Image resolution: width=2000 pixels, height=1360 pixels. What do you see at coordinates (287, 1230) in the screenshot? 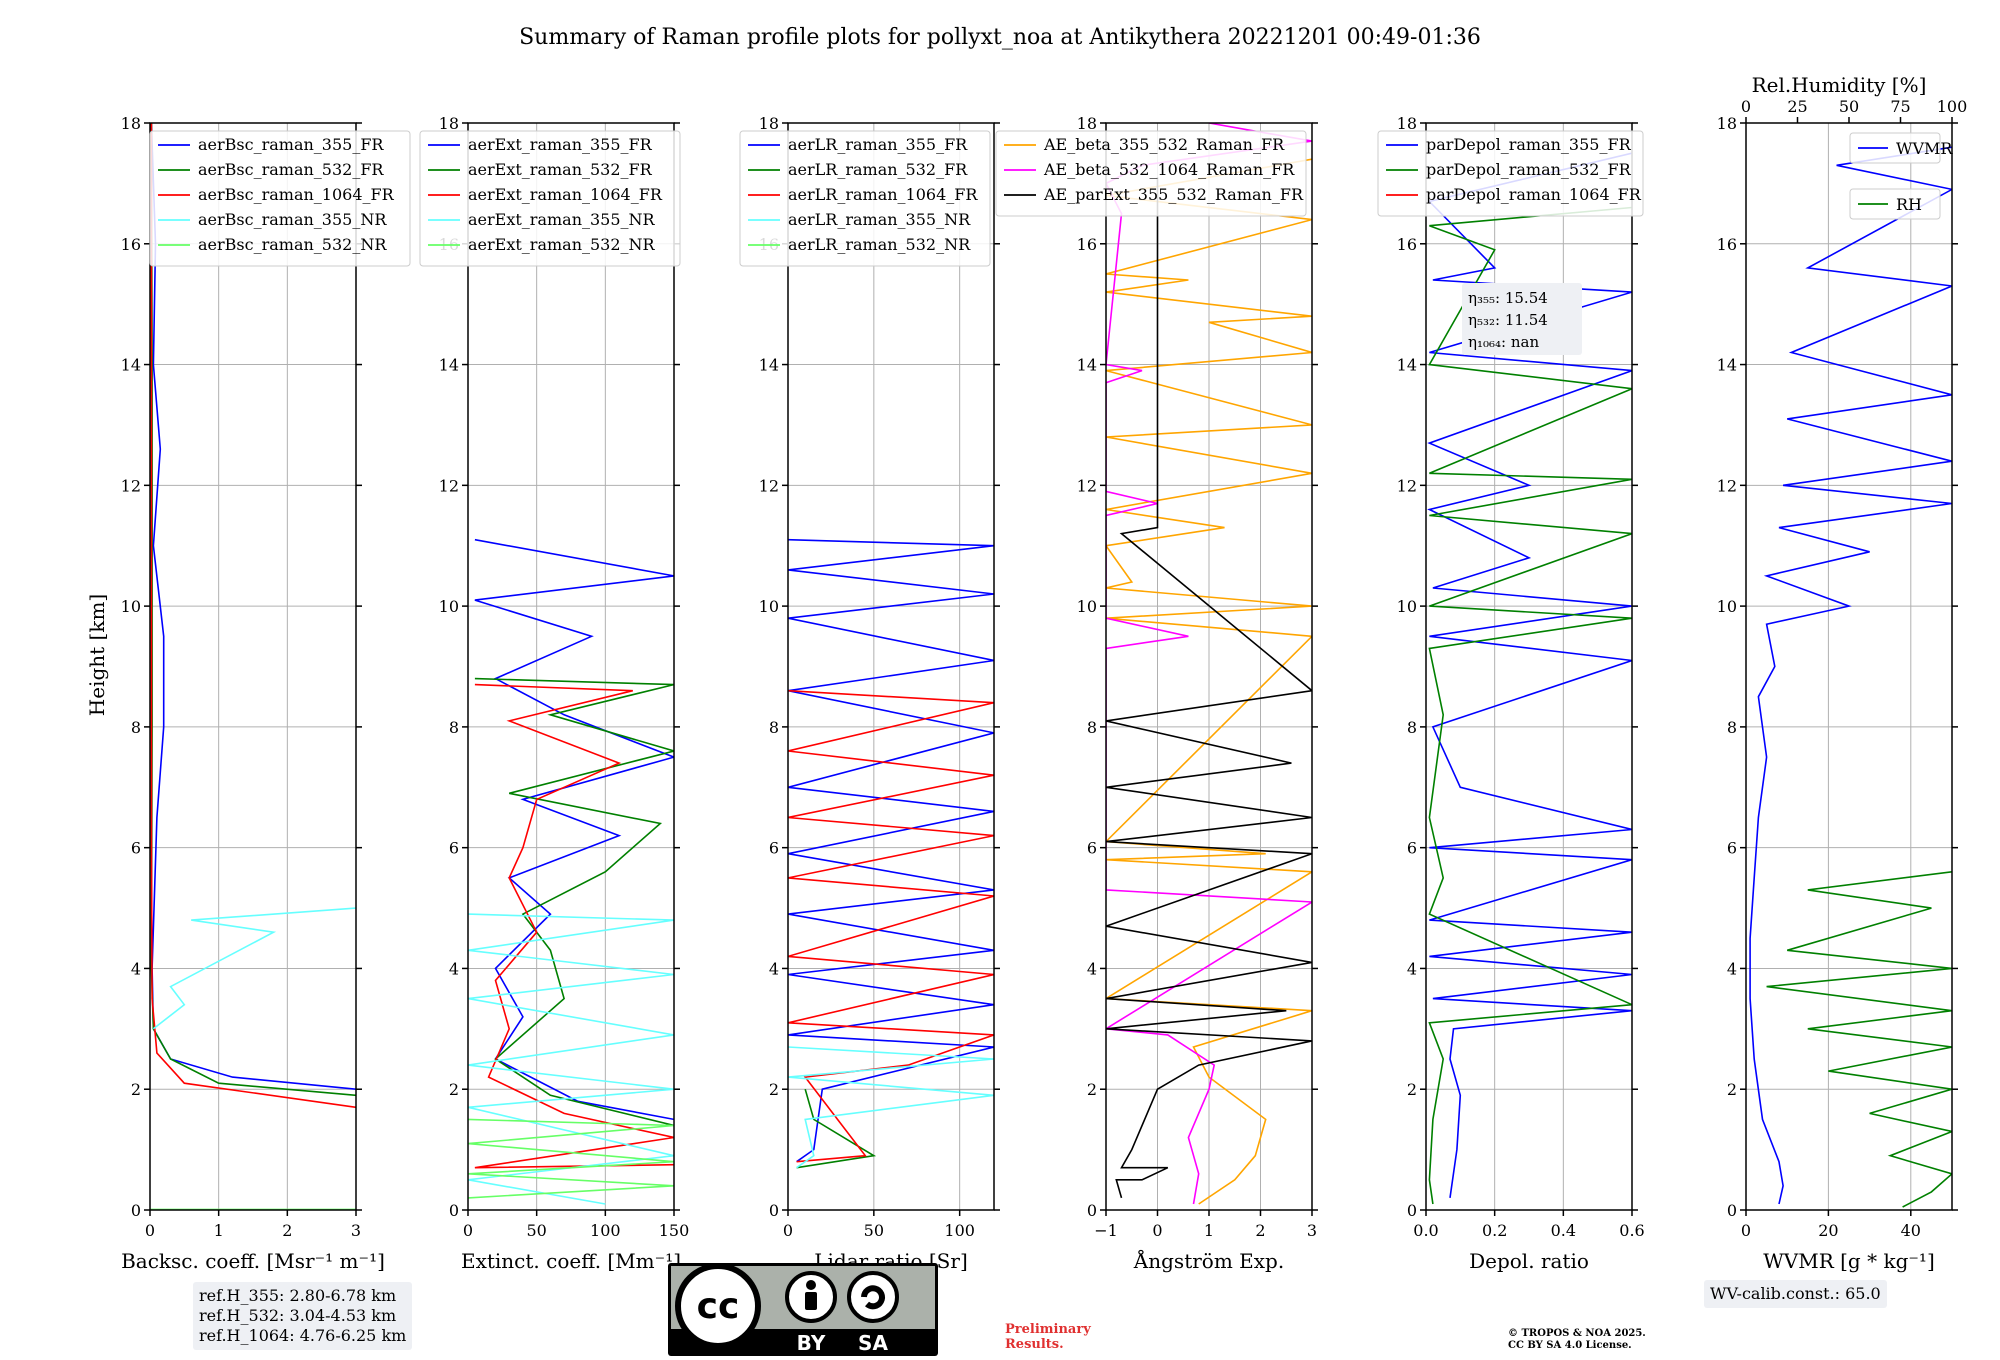
I see `x-tick-label: 2` at bounding box center [287, 1230].